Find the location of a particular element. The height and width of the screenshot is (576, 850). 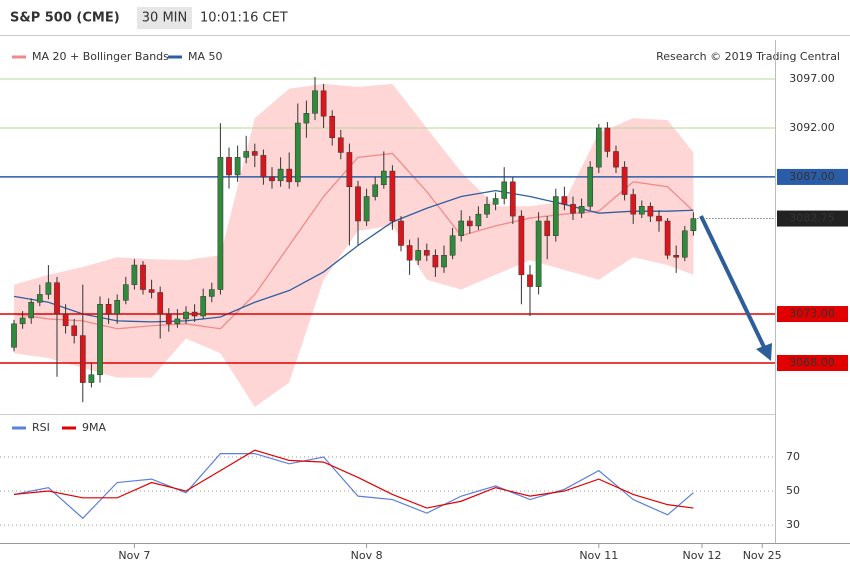

arrow-head is located at coordinates (764, 352).